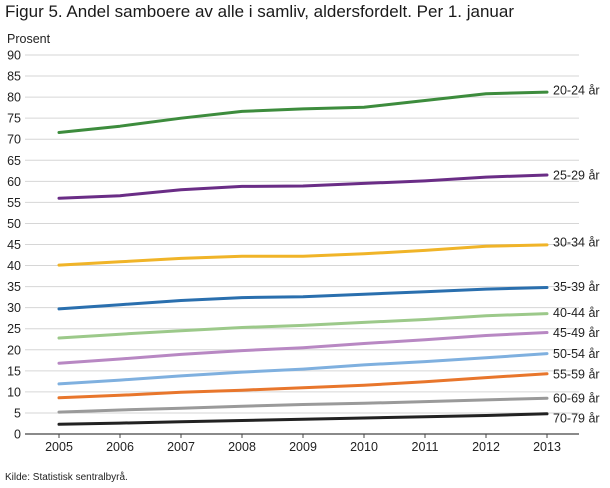  I want to click on y-tick-labels: 0 5 10 15 20 25 30 35 40 45 50 55 60 65 70 75 80 85 90, so click(14, 245).